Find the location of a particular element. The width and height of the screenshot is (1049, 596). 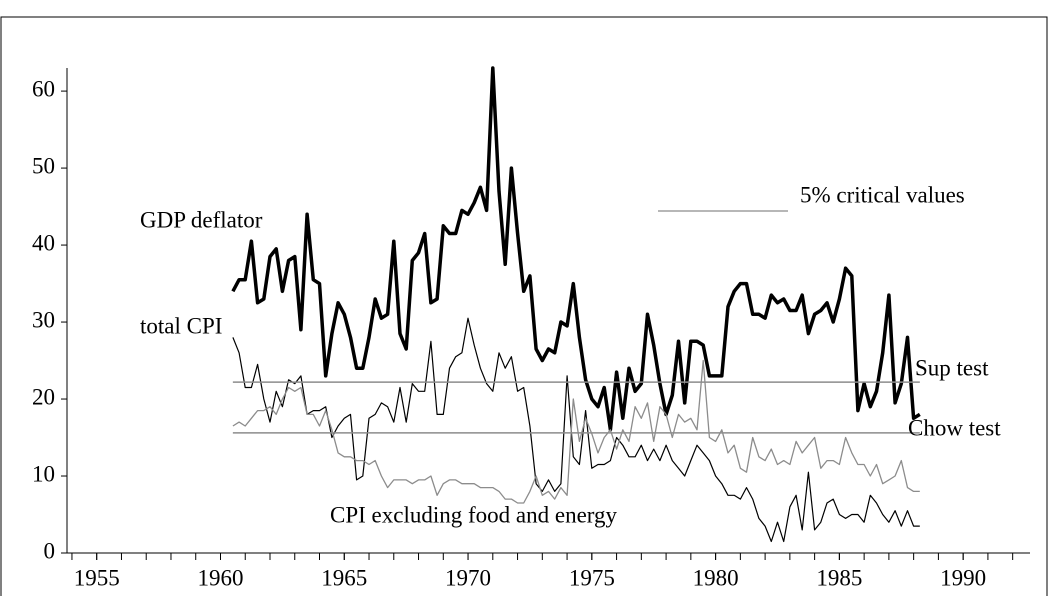

series-label: total CPI is located at coordinates (181, 325).